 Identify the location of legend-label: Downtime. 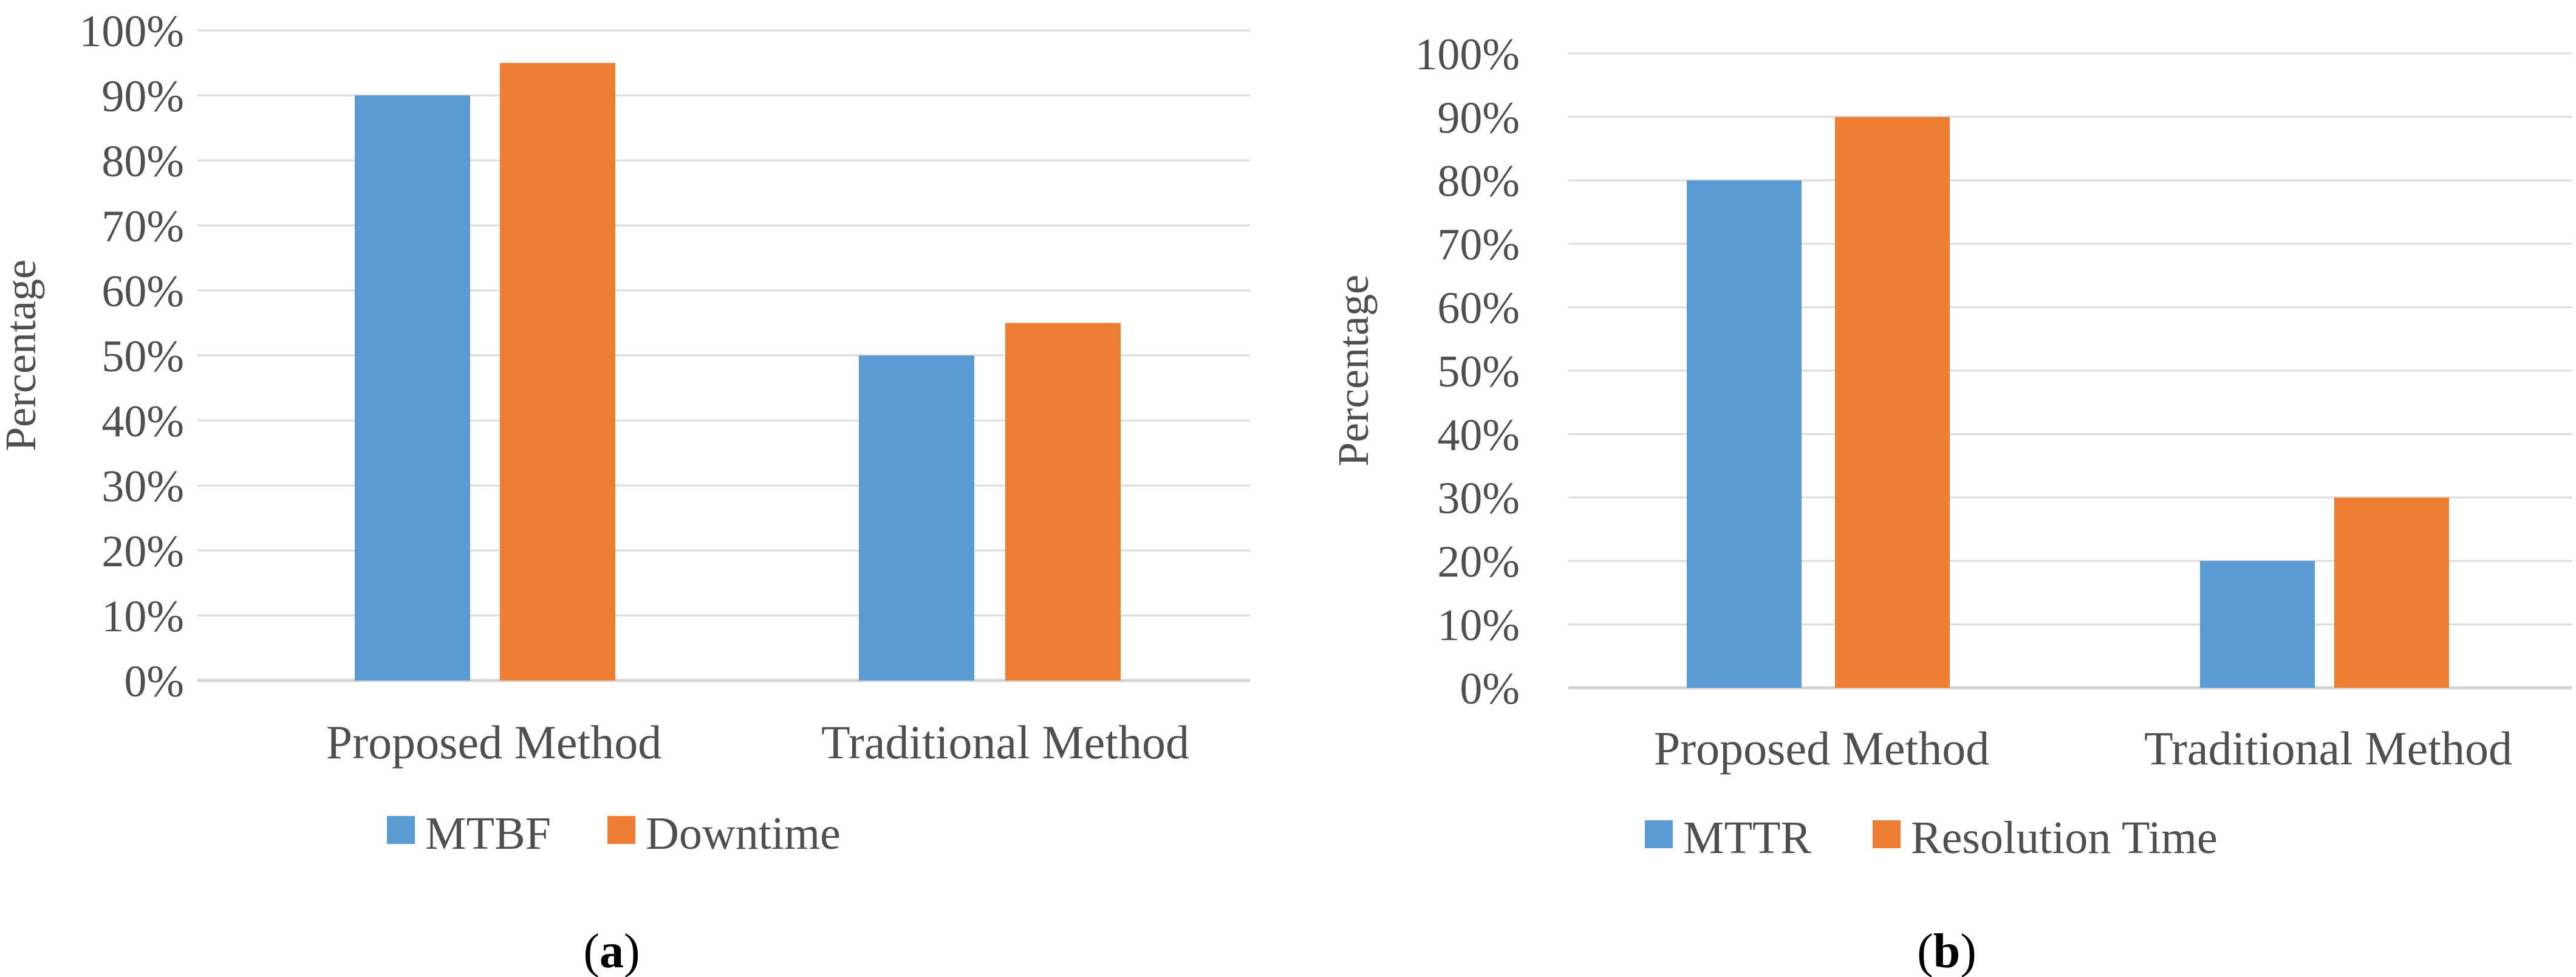
(743, 833).